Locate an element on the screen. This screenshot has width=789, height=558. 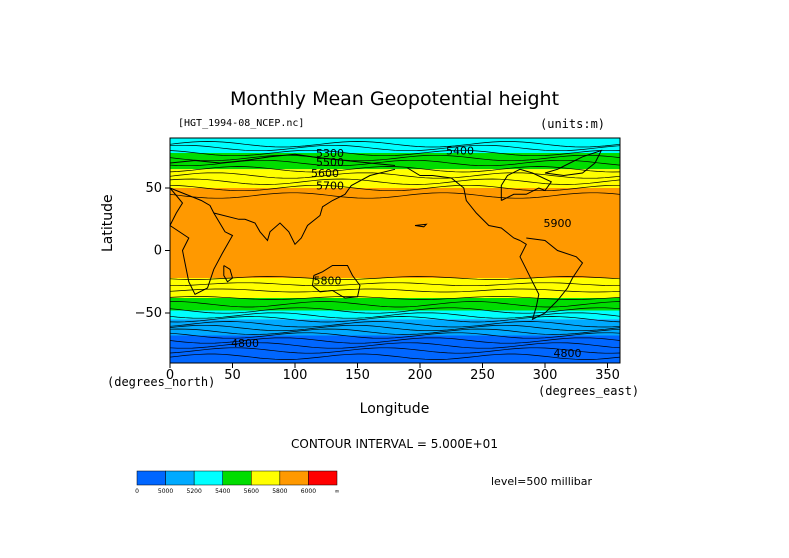
colorbar-label: 5600 is located at coordinates (251, 491).